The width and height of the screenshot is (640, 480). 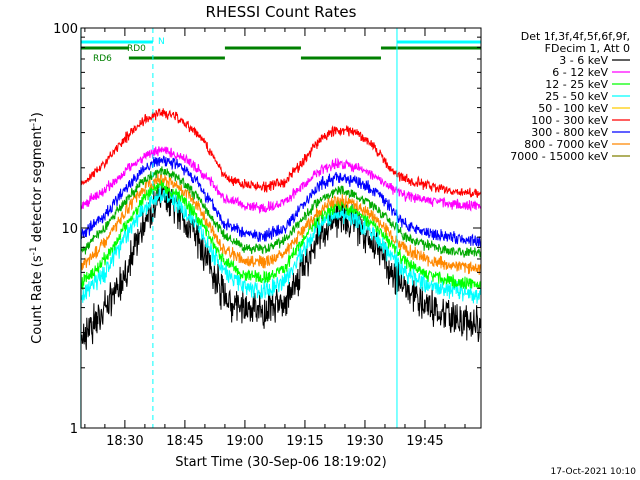 I want to click on state-bar-label-n: N, so click(x=161, y=42).